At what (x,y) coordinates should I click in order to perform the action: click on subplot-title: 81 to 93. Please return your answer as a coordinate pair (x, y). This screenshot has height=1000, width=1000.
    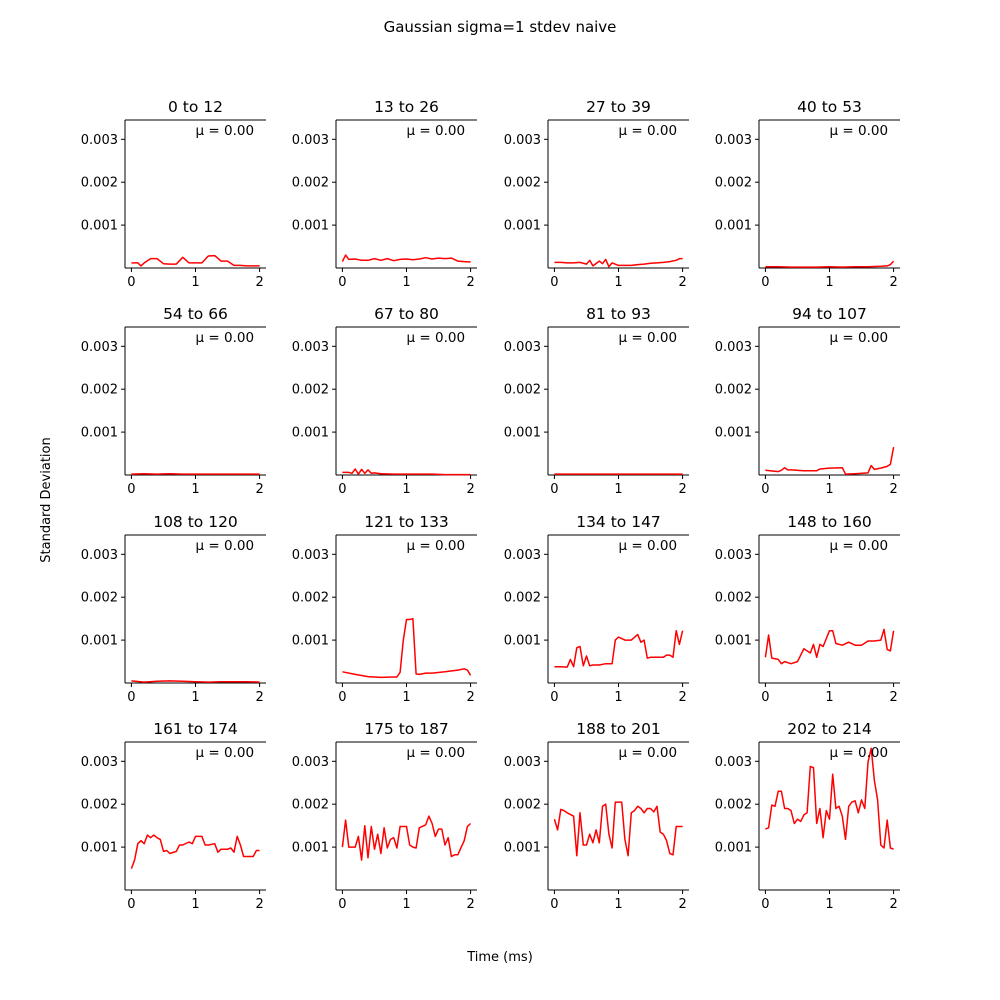
    Looking at the image, I should click on (618, 314).